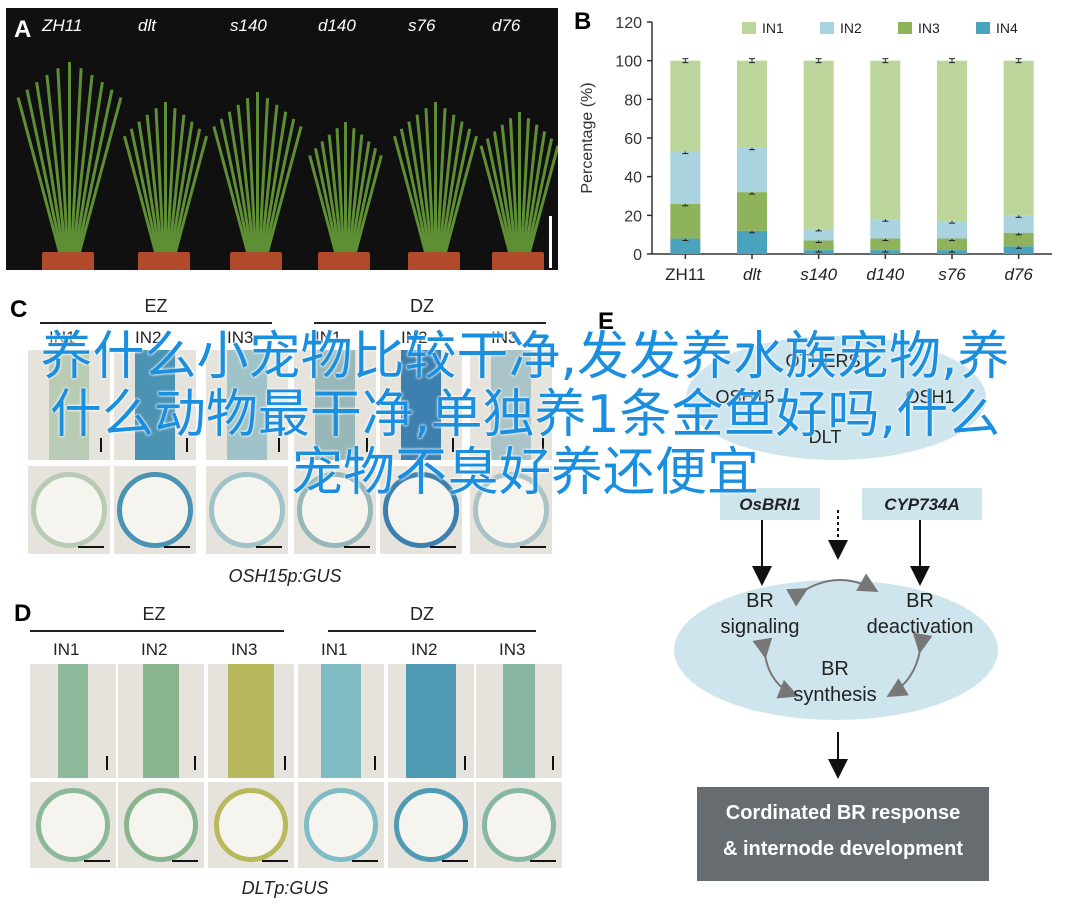 Image resolution: width=1072 pixels, height=910 pixels. What do you see at coordinates (1018, 224) in the screenshot?
I see `bar-IN2-d76` at bounding box center [1018, 224].